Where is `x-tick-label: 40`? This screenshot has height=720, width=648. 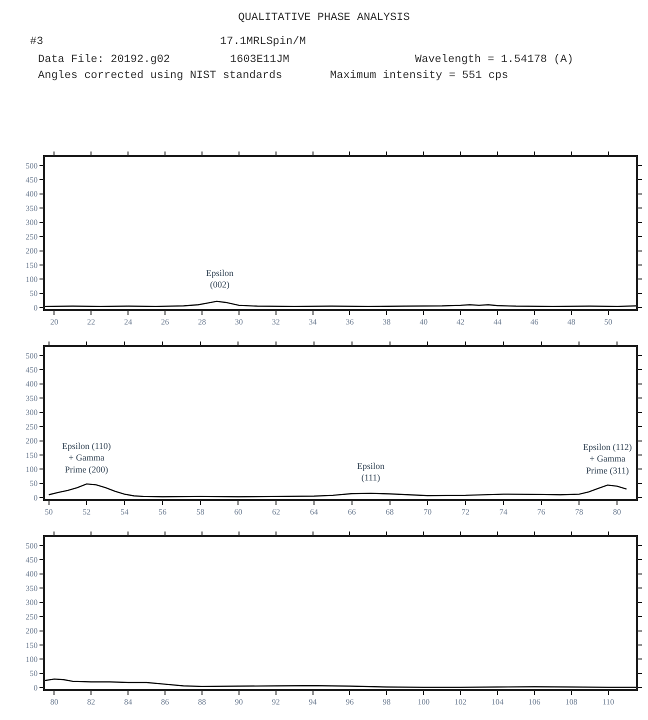 x-tick-label: 40 is located at coordinates (424, 321).